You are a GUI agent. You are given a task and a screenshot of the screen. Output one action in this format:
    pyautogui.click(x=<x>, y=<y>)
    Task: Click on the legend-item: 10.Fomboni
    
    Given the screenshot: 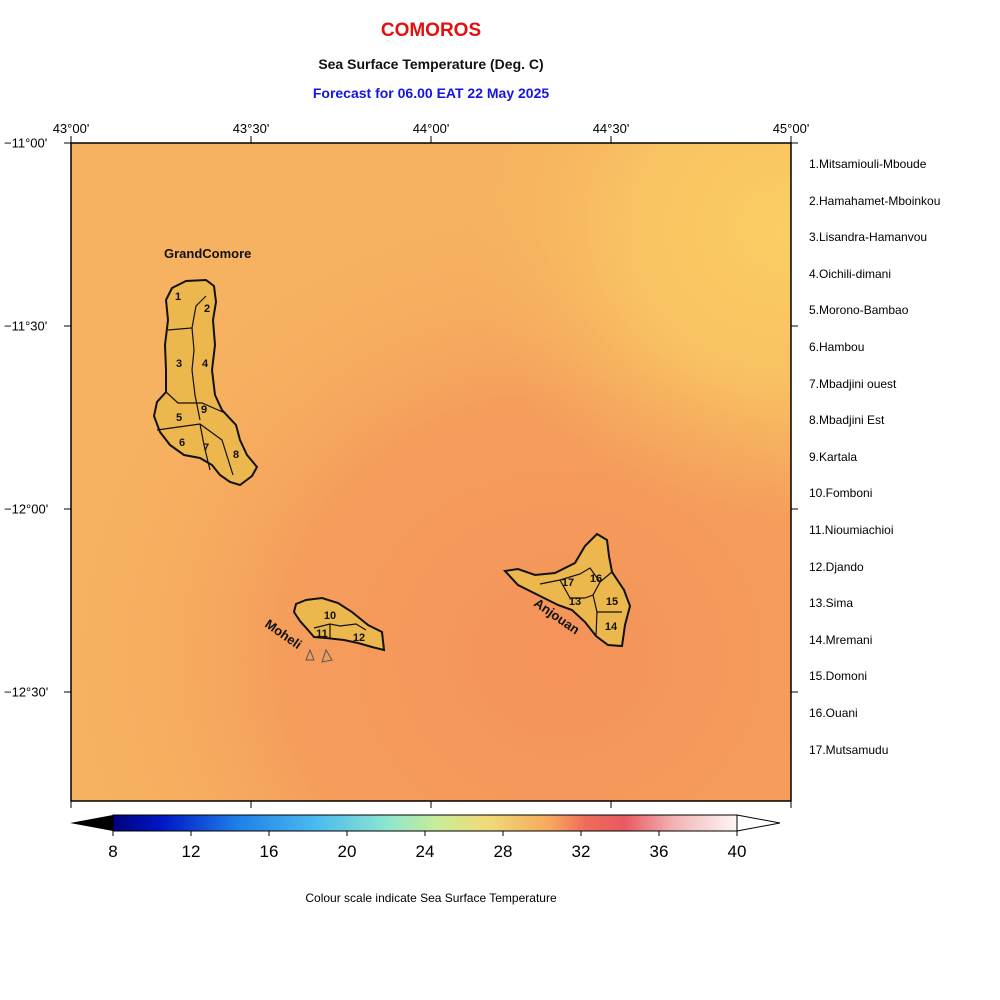 What is the action you would take?
    pyautogui.click(x=841, y=493)
    